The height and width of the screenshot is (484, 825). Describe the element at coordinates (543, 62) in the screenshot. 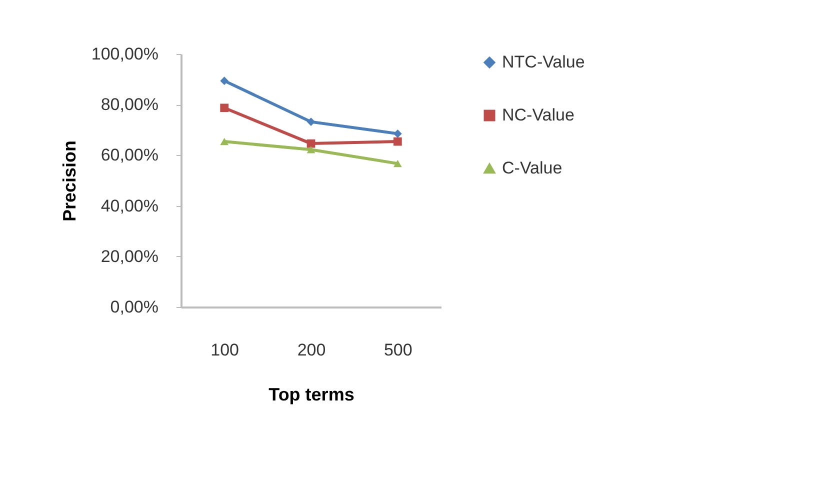

I see `legend-label: NTC-Value` at that location.